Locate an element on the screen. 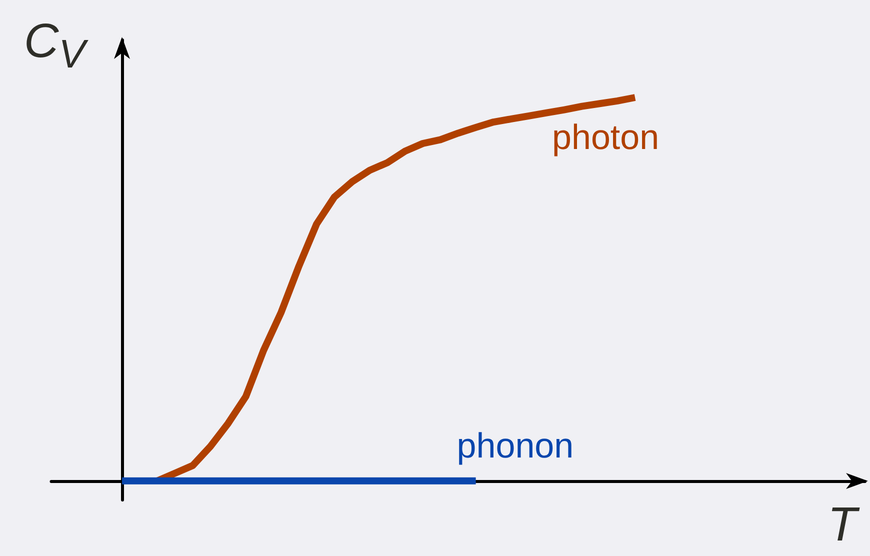 Image resolution: width=870 pixels, height=556 pixels. series-label: photon is located at coordinates (606, 137).